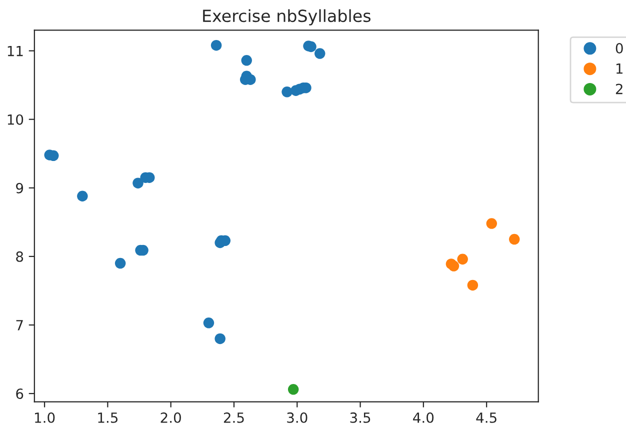 Image resolution: width=626 pixels, height=432 pixels. I want to click on y-tick-label: 6, so click(20, 394).